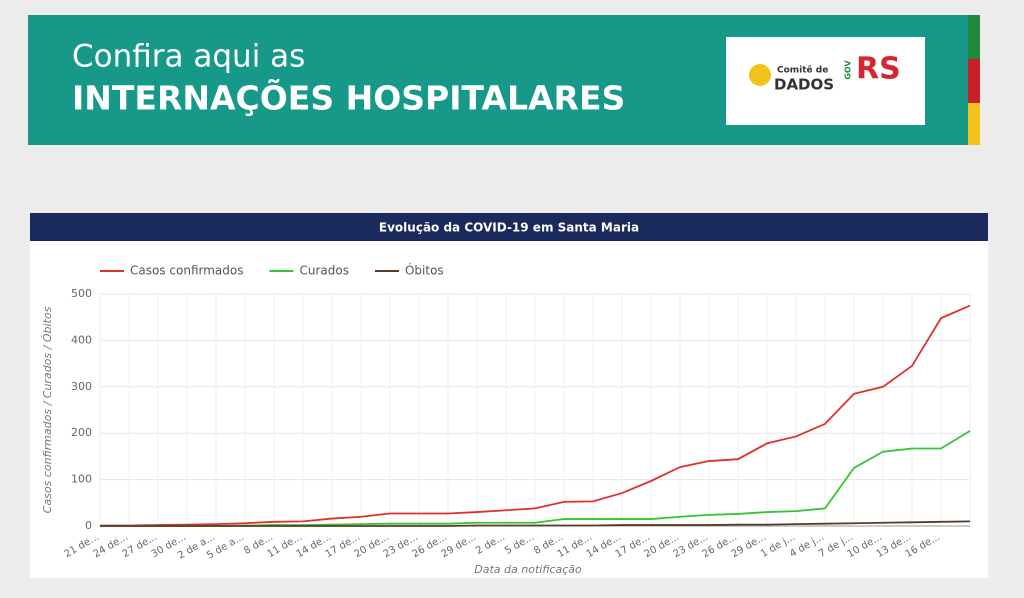  I want to click on y-tick-label: 0, so click(88, 525).